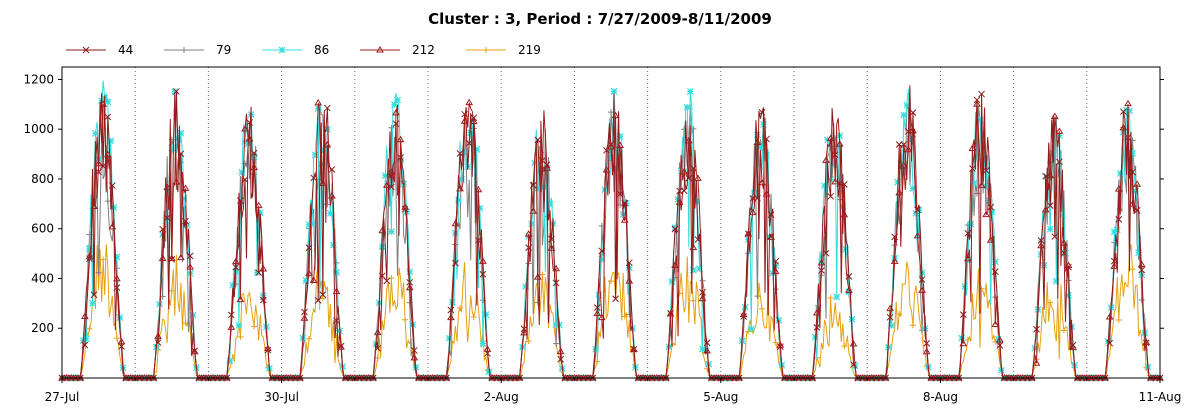  What do you see at coordinates (38, 79) in the screenshot?
I see `y-tick-label: 1200` at bounding box center [38, 79].